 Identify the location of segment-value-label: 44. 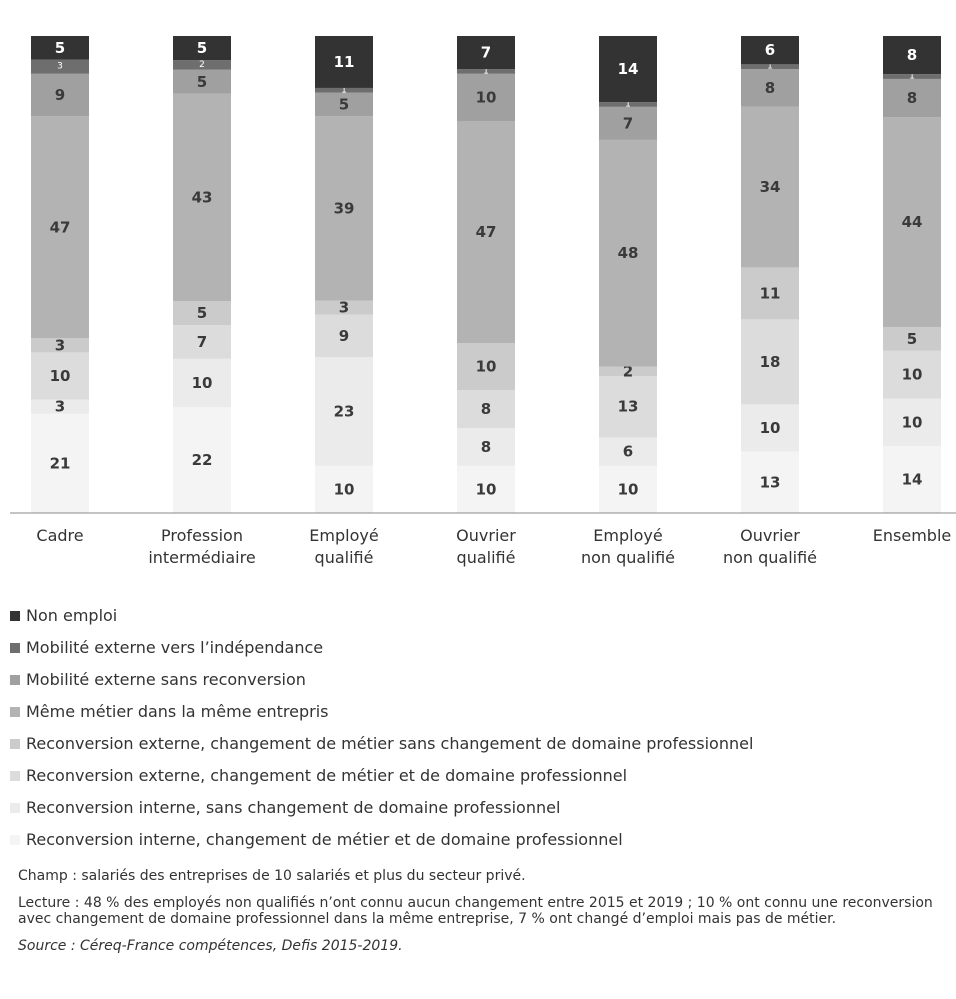
(912, 222).